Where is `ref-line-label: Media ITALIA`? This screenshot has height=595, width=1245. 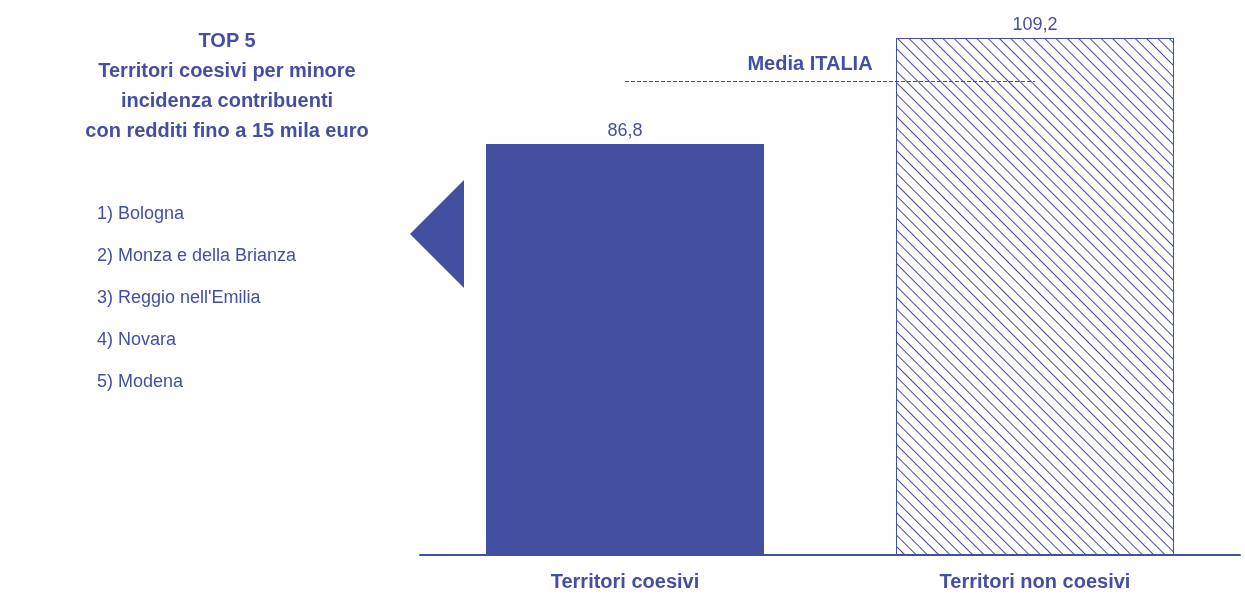 ref-line-label: Media ITALIA is located at coordinates (810, 62).